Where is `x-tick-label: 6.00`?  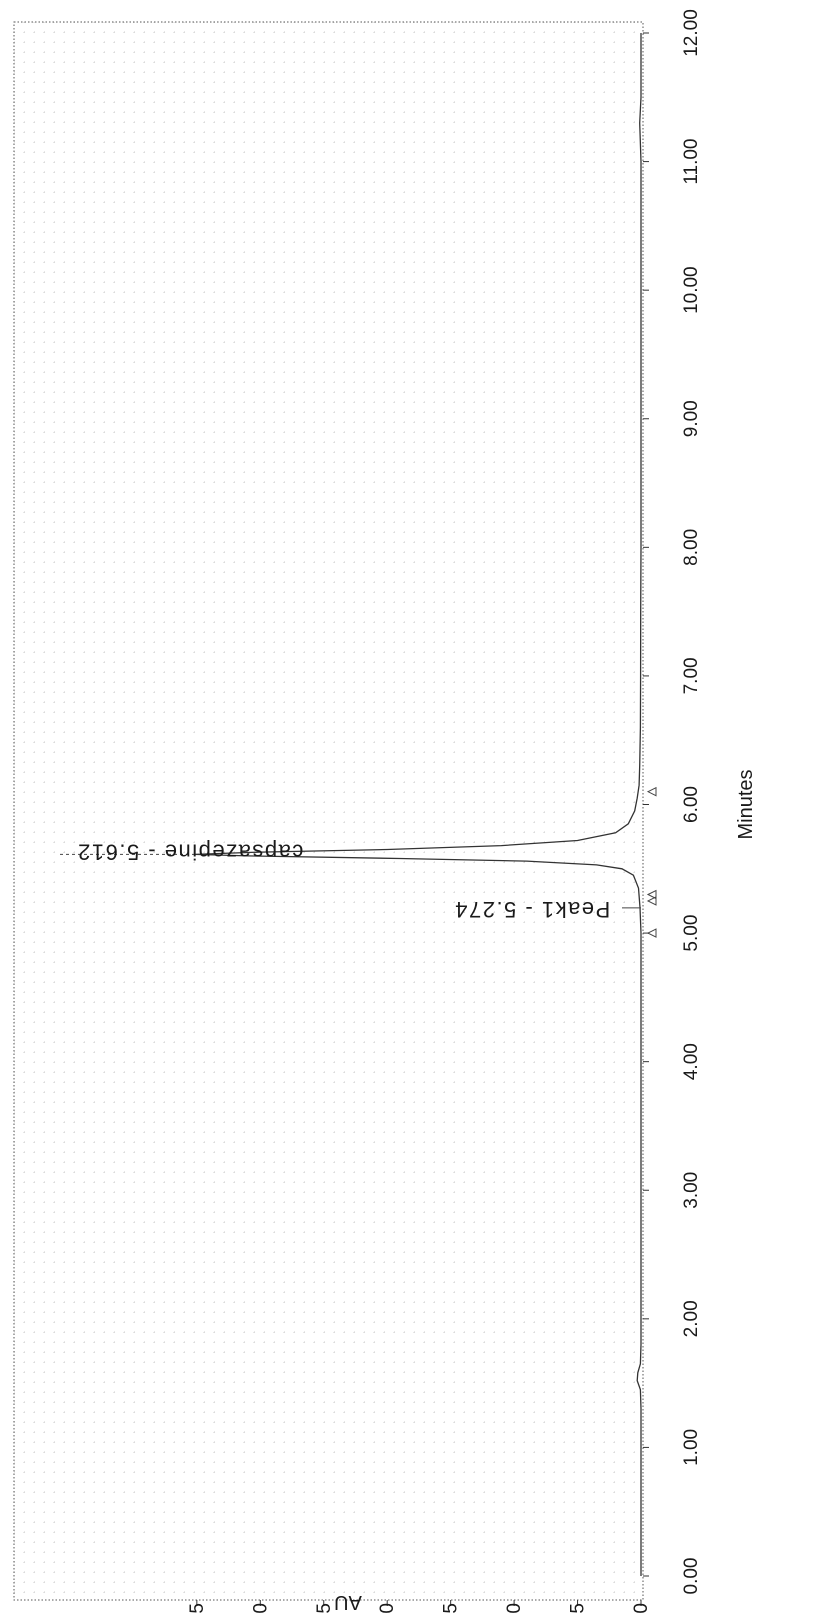
x-tick-label: 6.00 is located at coordinates (691, 804).